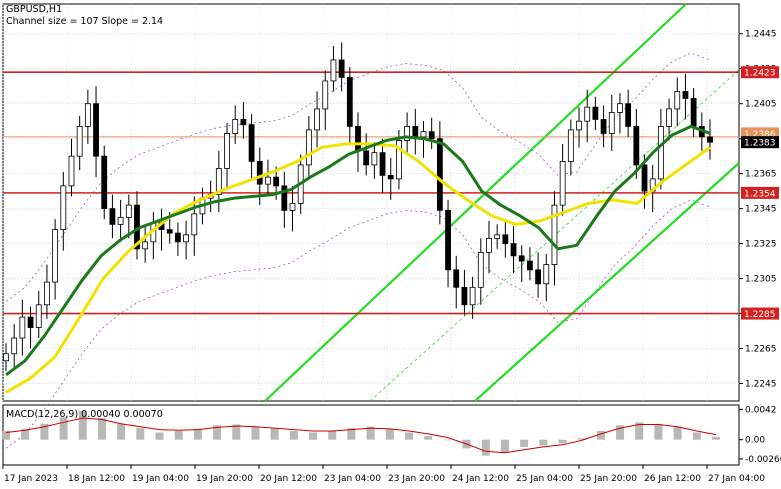  Describe the element at coordinates (760, 135) in the screenshot. I see `orange-price-tag: 1.2386` at that location.